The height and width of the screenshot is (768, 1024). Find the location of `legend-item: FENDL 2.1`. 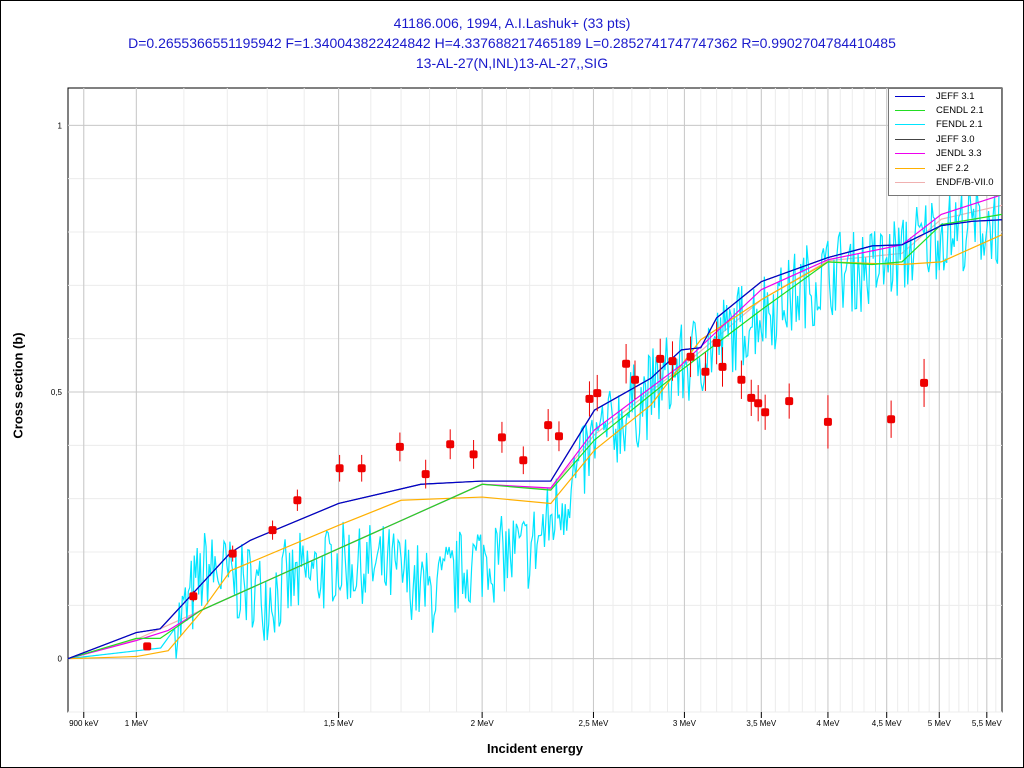

legend-item: FENDL 2.1 is located at coordinates (948, 125).